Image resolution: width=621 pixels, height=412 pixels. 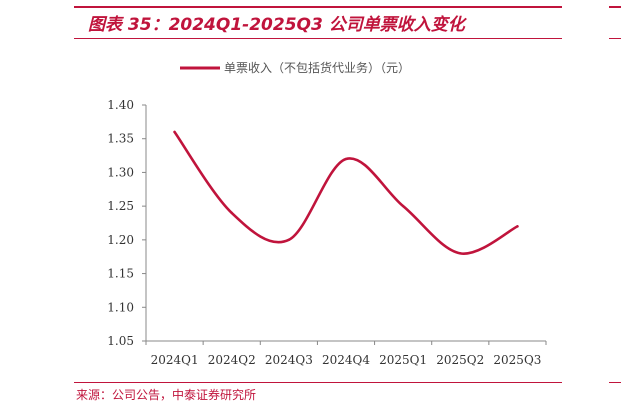 What do you see at coordinates (289, 360) in the screenshot?
I see `x-tick-label: 2024Q3` at bounding box center [289, 360].